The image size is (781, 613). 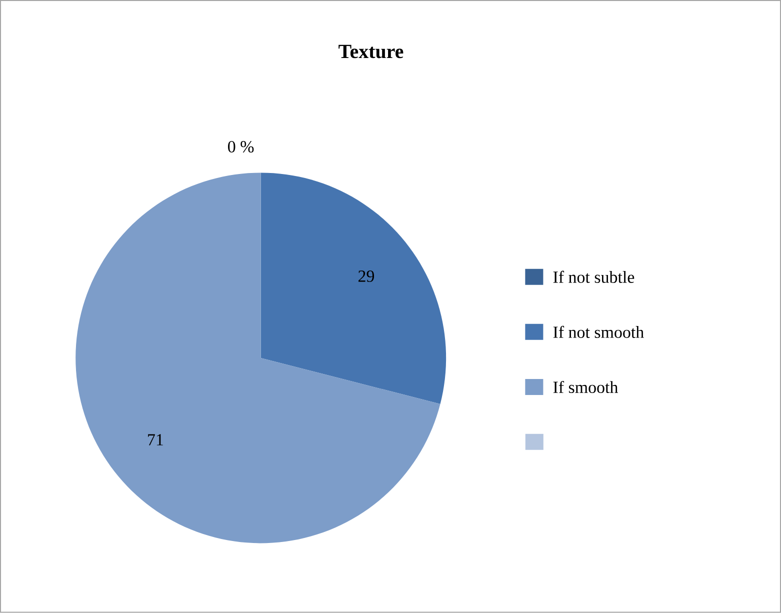 I want to click on text: 0 %, so click(x=241, y=147).